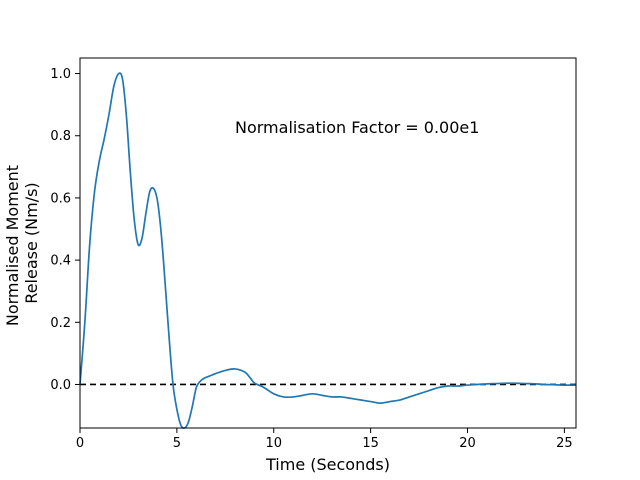 This screenshot has width=640, height=480. I want to click on y-tick-label: 0.4, so click(60, 261).